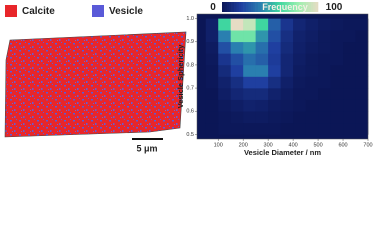 Image resolution: width=378 pixels, height=240 pixels. I want to click on colorbar-min-label: 0, so click(213, 7).